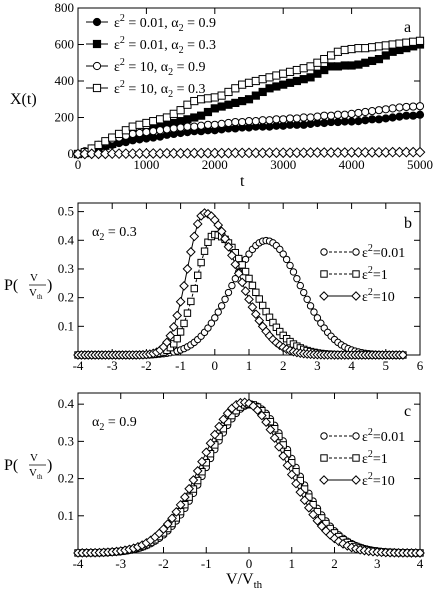 Image resolution: width=436 pixels, height=596 pixels. What do you see at coordinates (122, 18) in the screenshot?
I see `panel-a-legend-label-0-eps-exp: 2` at bounding box center [122, 18].